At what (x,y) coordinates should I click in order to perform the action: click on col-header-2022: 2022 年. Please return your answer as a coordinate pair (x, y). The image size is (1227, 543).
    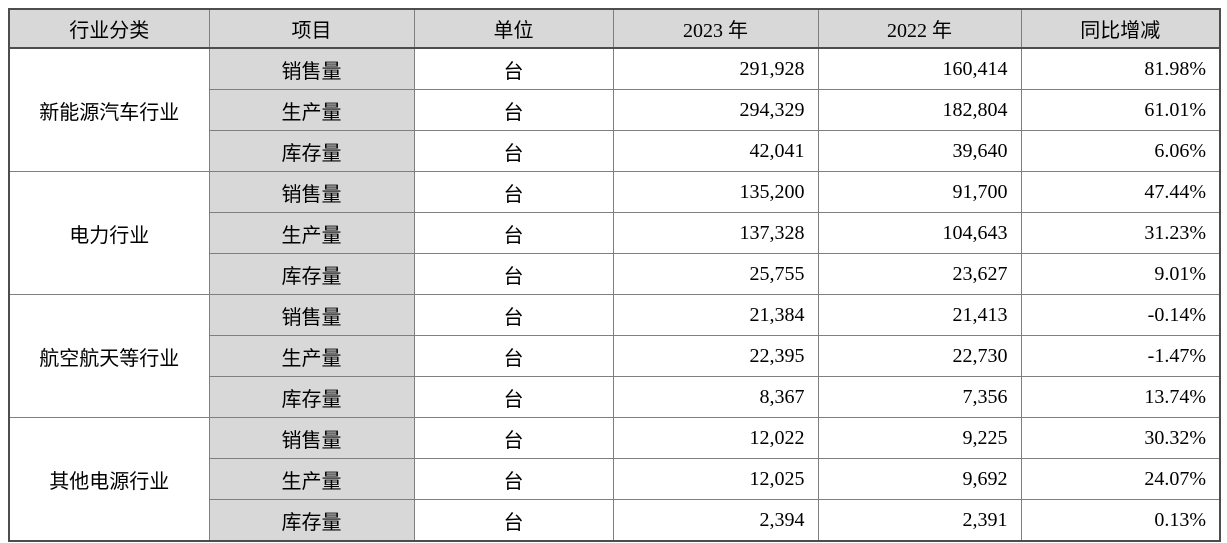
    Looking at the image, I should click on (919, 28).